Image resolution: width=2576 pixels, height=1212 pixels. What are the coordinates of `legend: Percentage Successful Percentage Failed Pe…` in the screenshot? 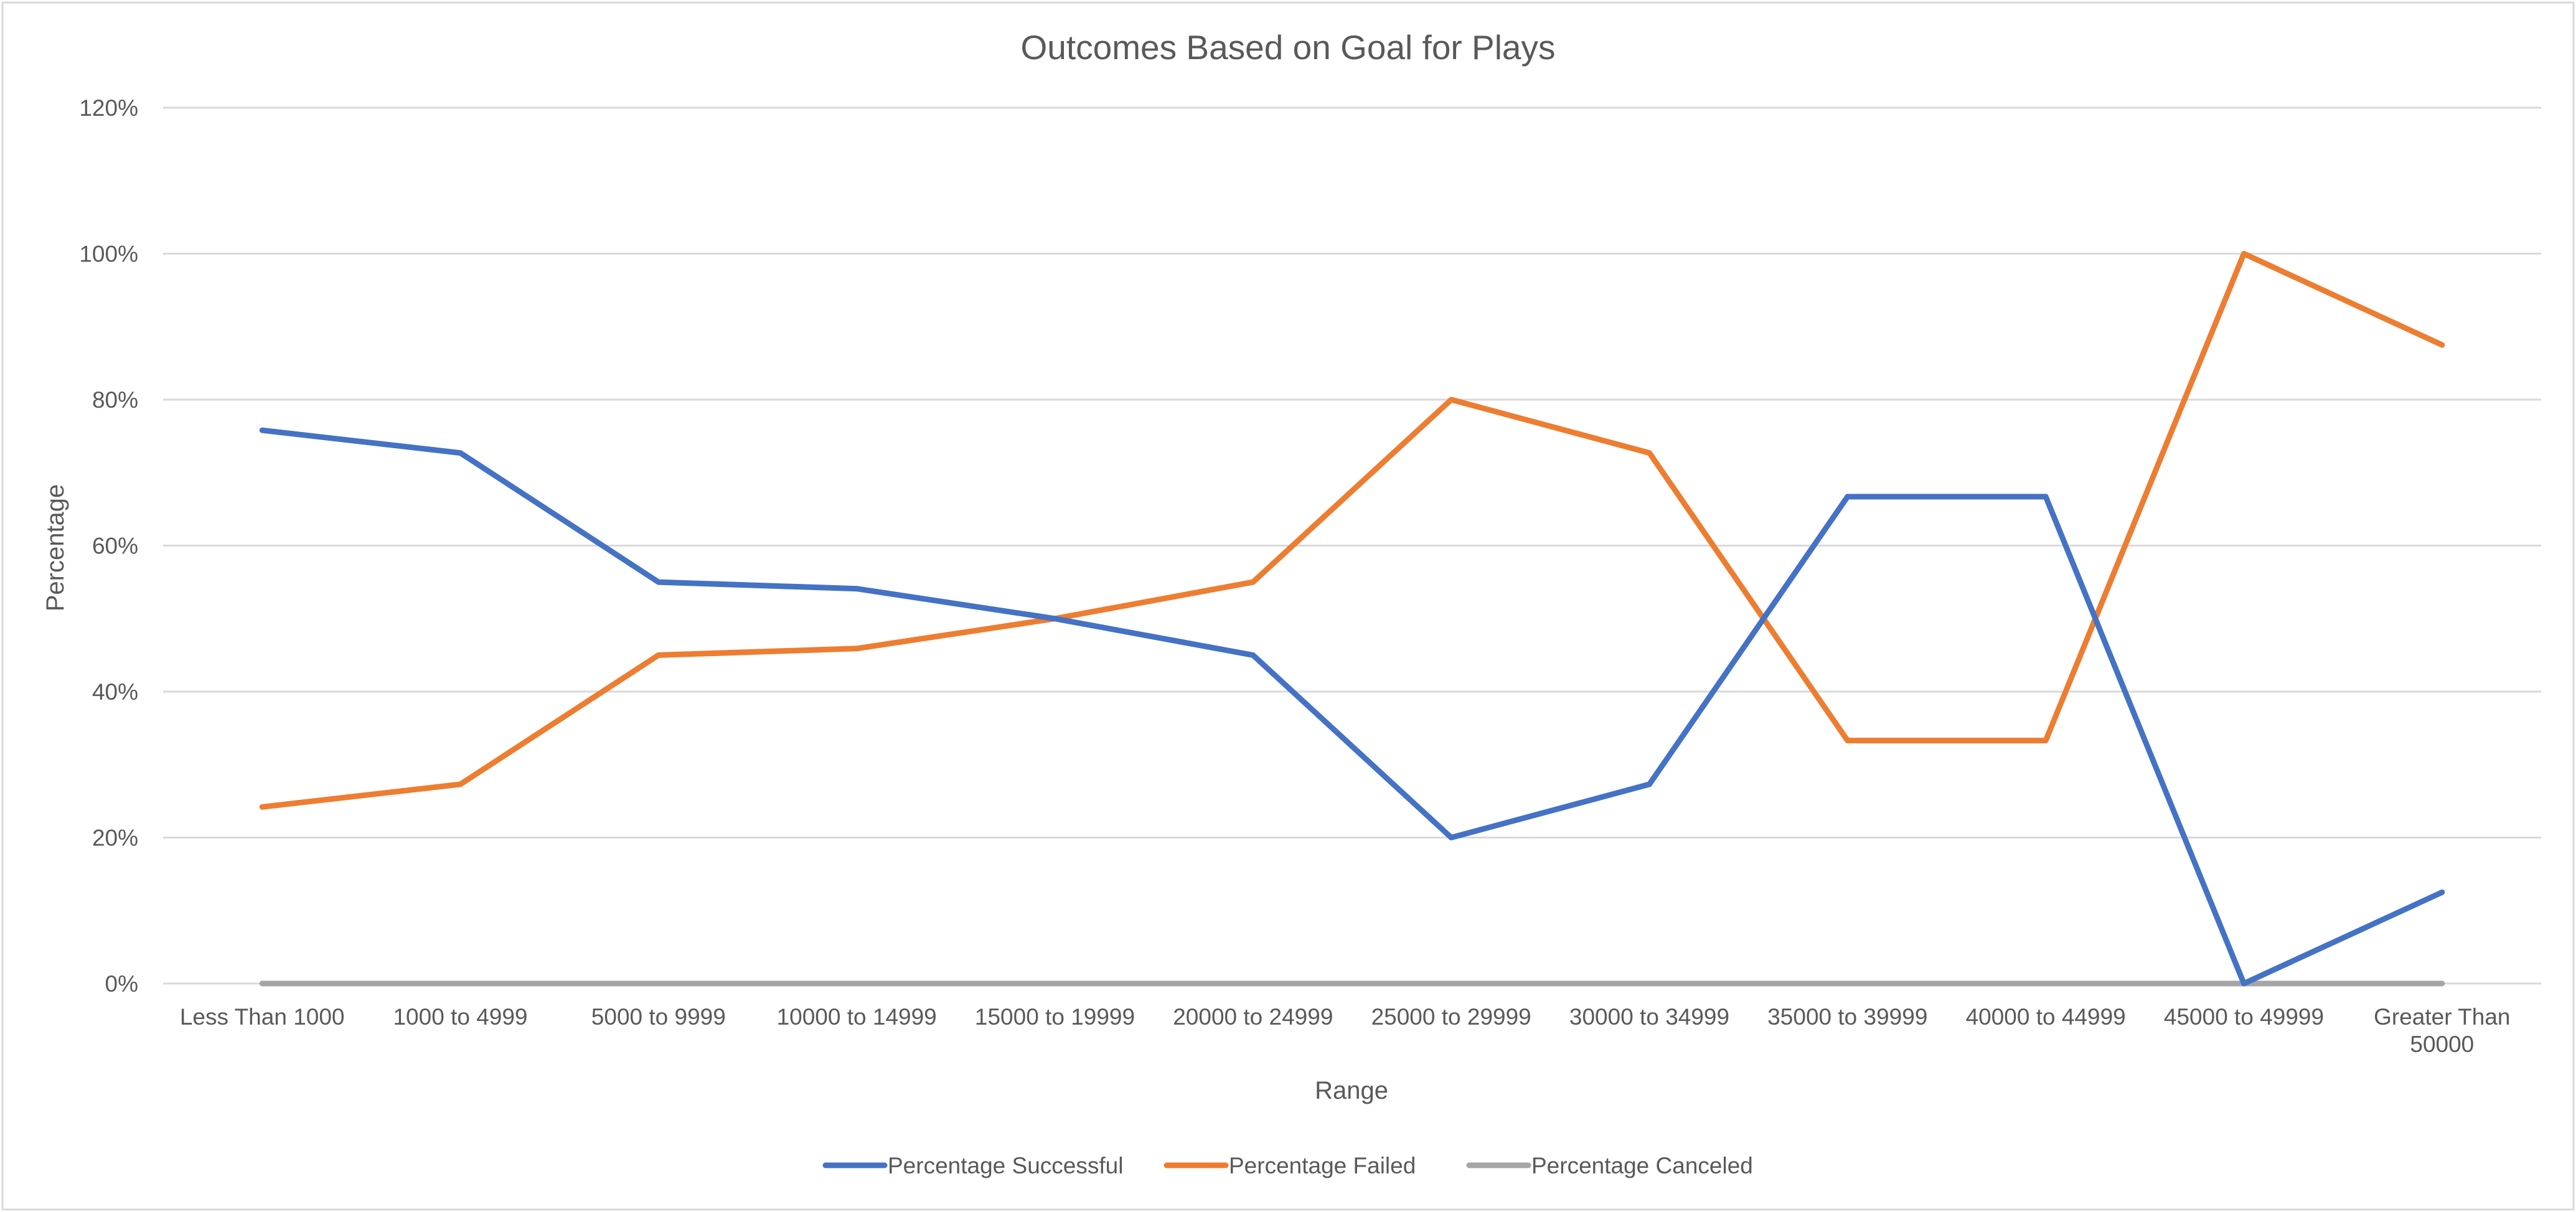 It's located at (1287, 1165).